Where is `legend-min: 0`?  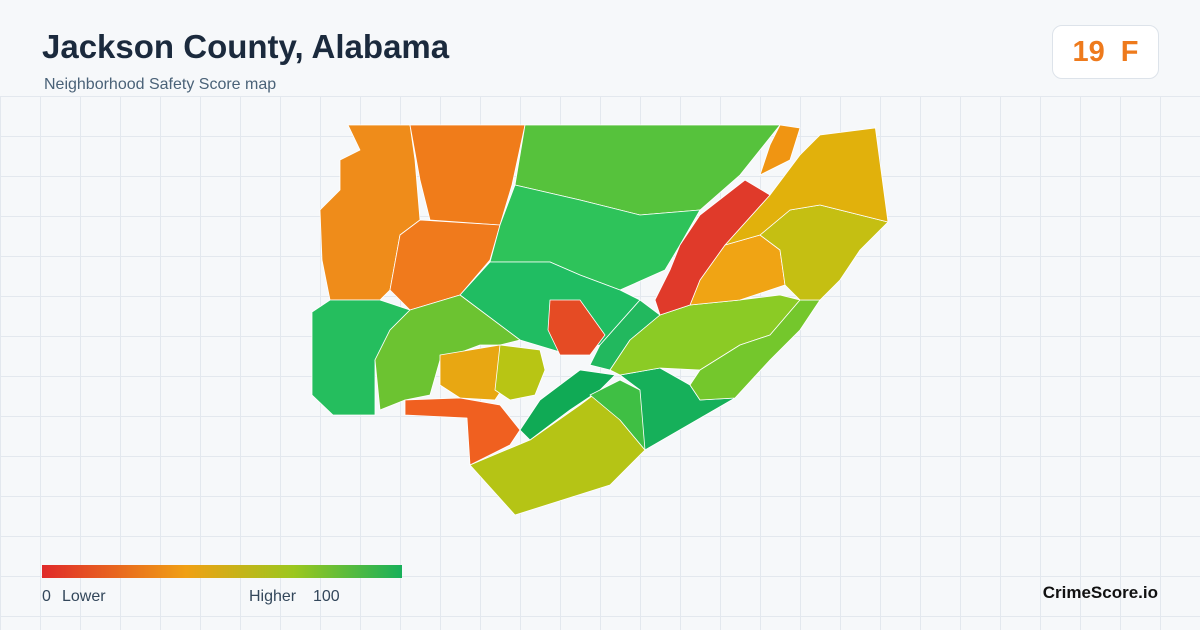
legend-min: 0 is located at coordinates (46, 596).